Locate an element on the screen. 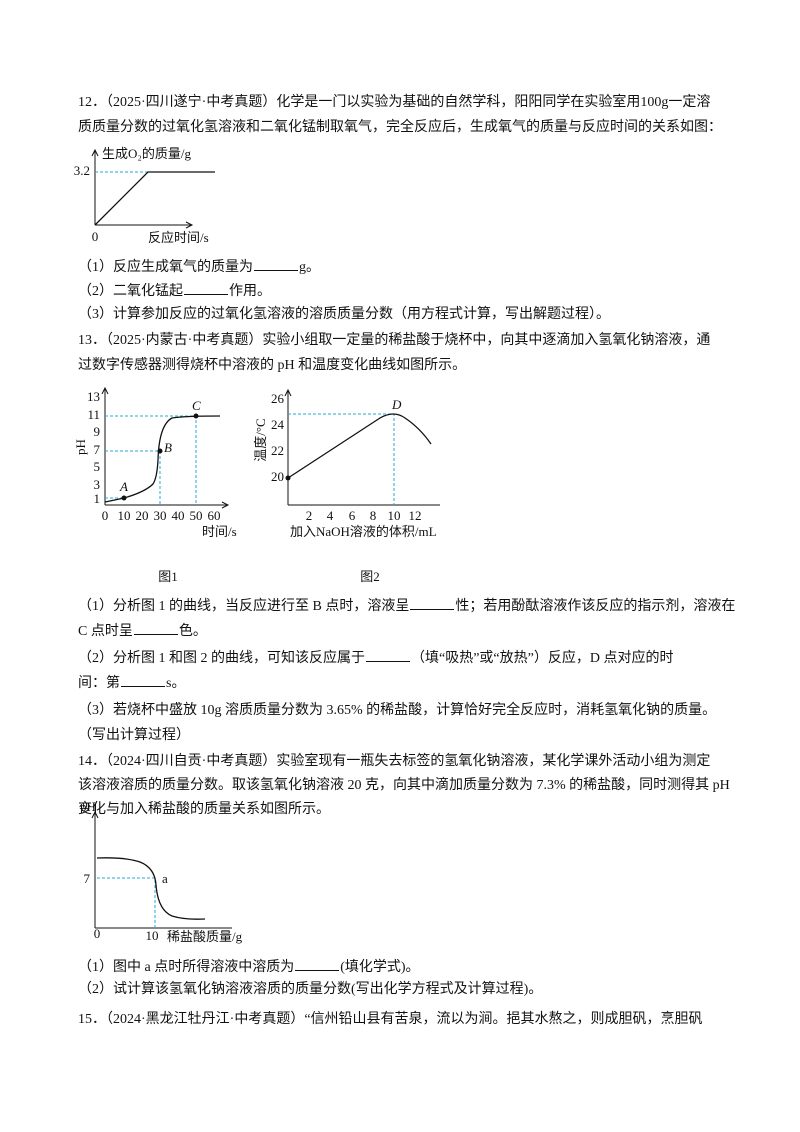 The image size is (800, 1132). x-tick-label: 30 is located at coordinates (160, 515).